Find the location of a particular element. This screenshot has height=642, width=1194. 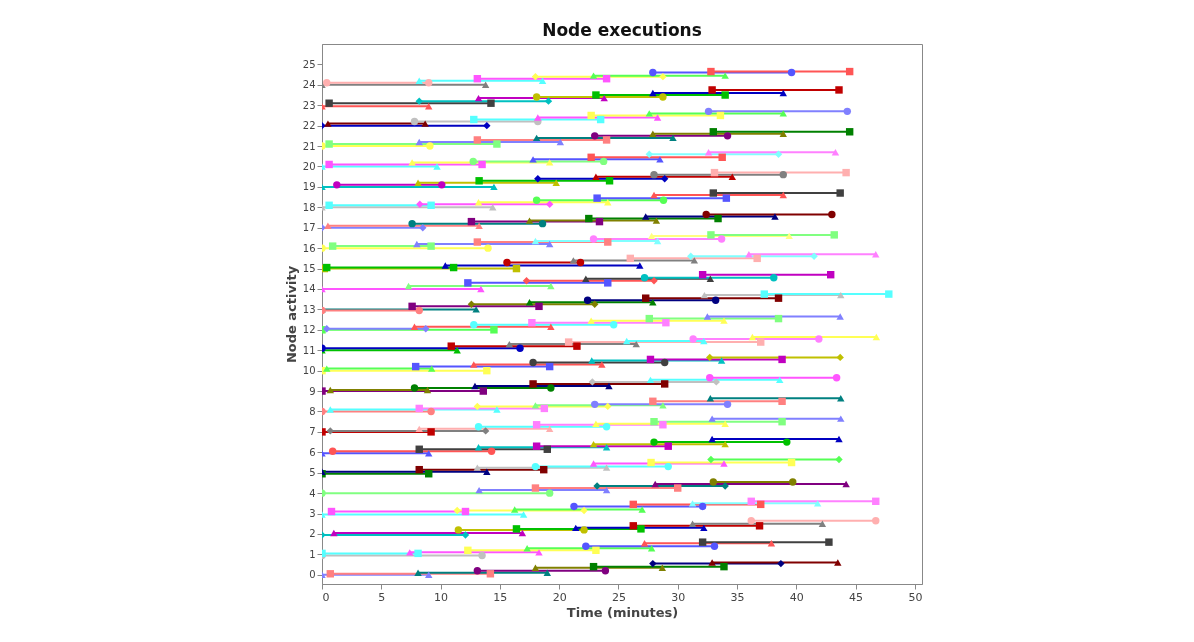

y-tick-label: 0 is located at coordinates (312, 575).